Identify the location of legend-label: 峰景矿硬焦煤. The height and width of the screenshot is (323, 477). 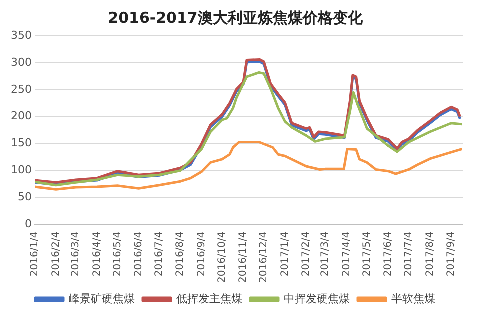
(102, 299).